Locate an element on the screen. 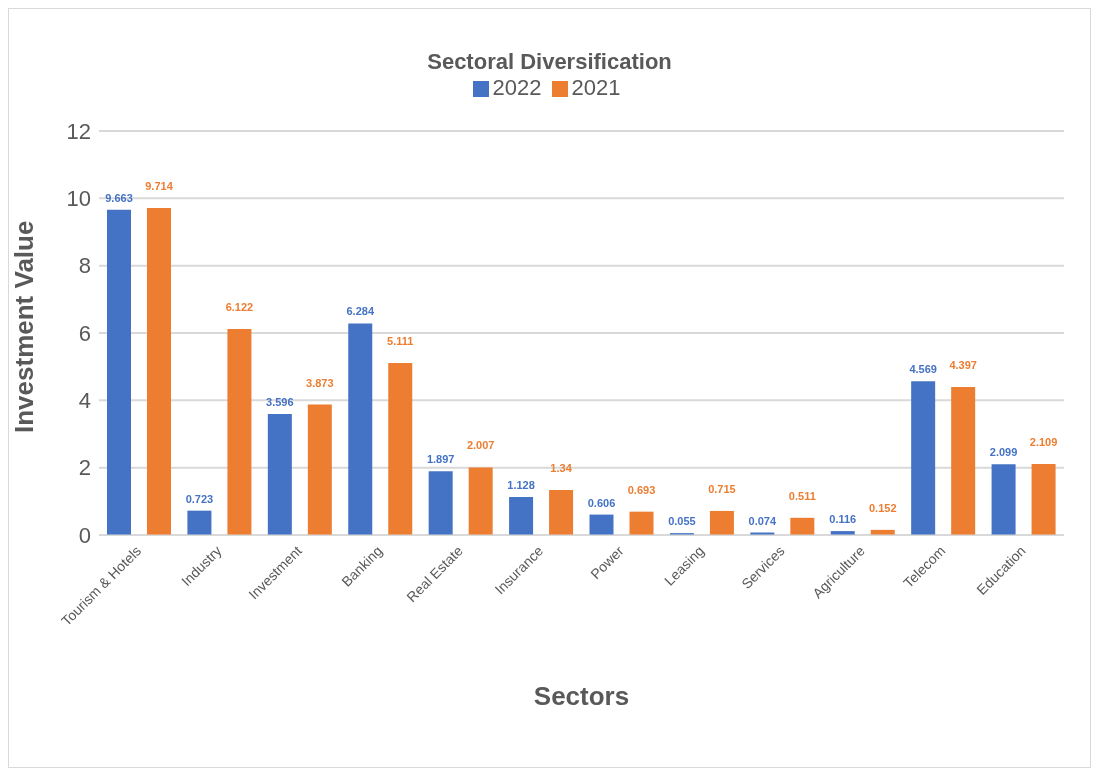 The width and height of the screenshot is (1099, 778). data-label: 0.693 is located at coordinates (641, 489).